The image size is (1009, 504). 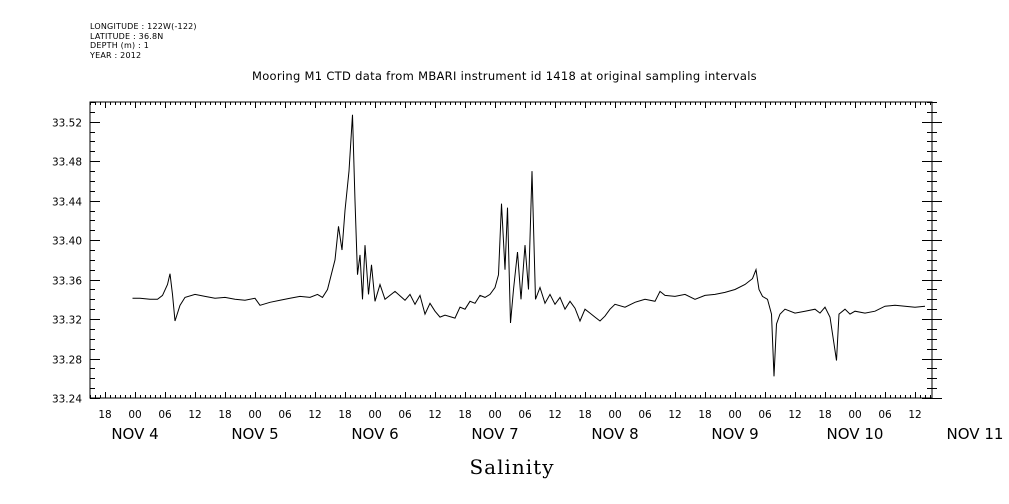 What do you see at coordinates (67, 163) in the screenshot?
I see `y-tick-label: 33.48` at bounding box center [67, 163].